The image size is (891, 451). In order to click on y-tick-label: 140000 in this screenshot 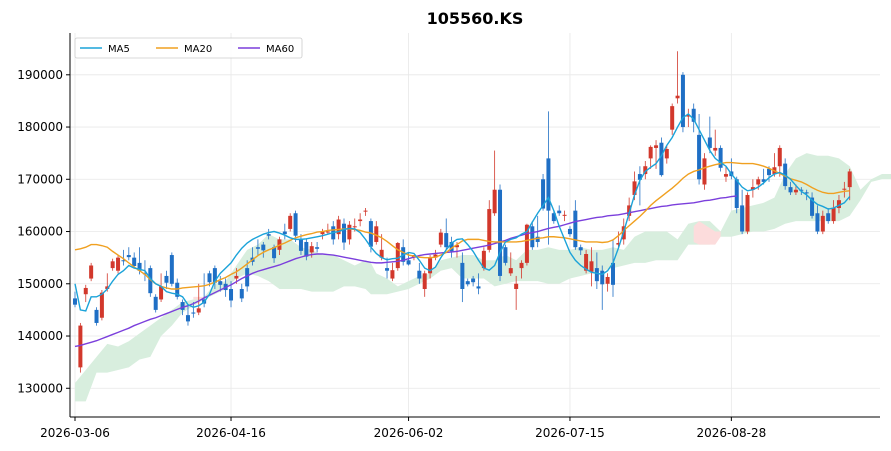, I will do `click(40, 336)`.